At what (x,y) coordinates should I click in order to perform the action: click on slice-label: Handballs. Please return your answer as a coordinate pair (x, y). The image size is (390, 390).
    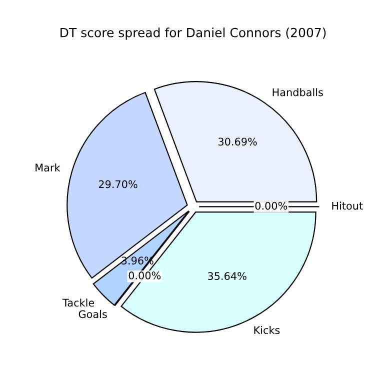
    Looking at the image, I should click on (297, 92).